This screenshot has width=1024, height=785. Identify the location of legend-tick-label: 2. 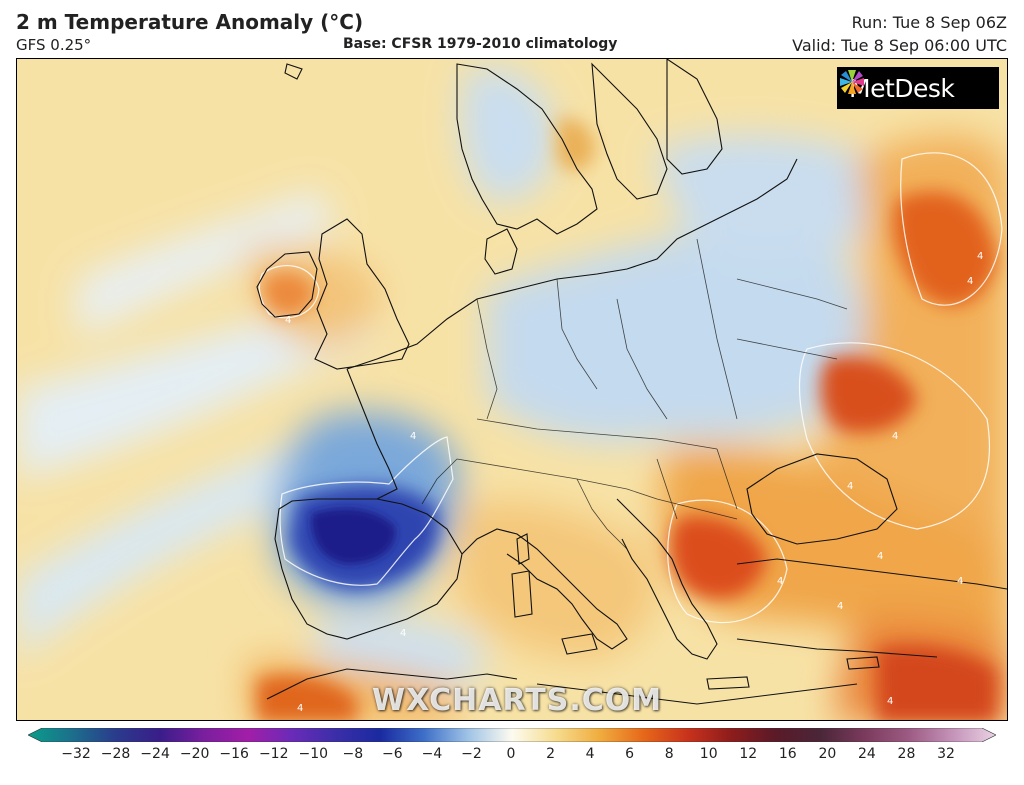
(550, 754).